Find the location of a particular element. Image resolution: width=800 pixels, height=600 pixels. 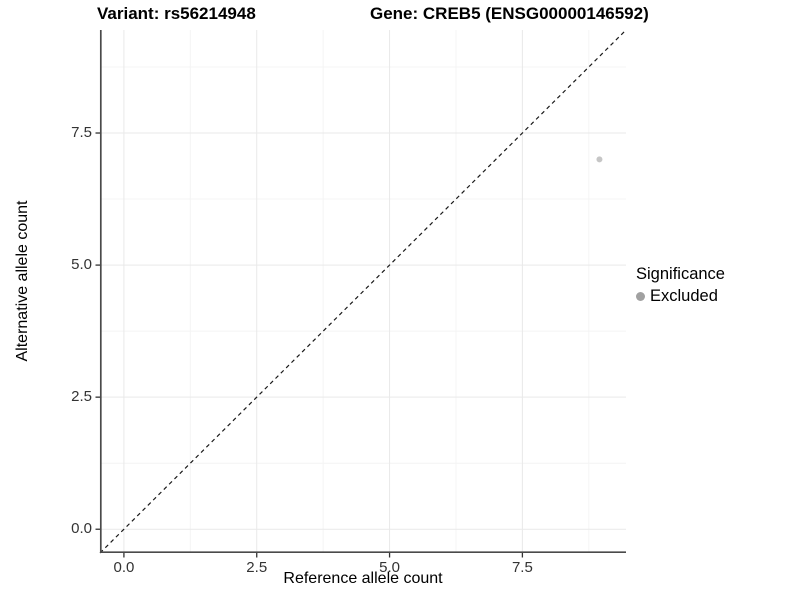

y-tick-label: 2.5 is located at coordinates (81, 397).